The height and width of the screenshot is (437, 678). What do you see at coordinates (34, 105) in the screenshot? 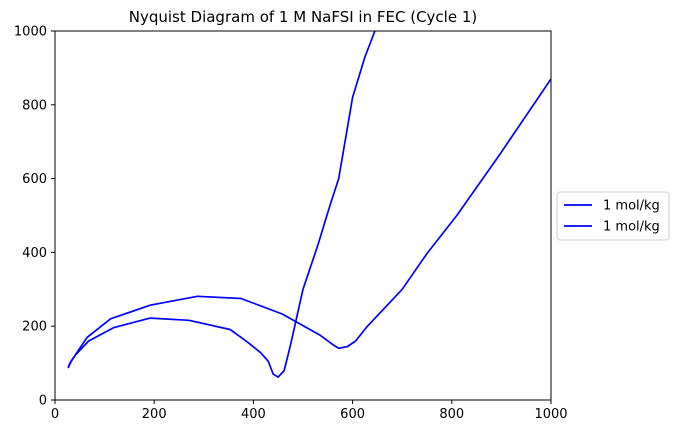
I see `y-tick-label: 800` at bounding box center [34, 105].